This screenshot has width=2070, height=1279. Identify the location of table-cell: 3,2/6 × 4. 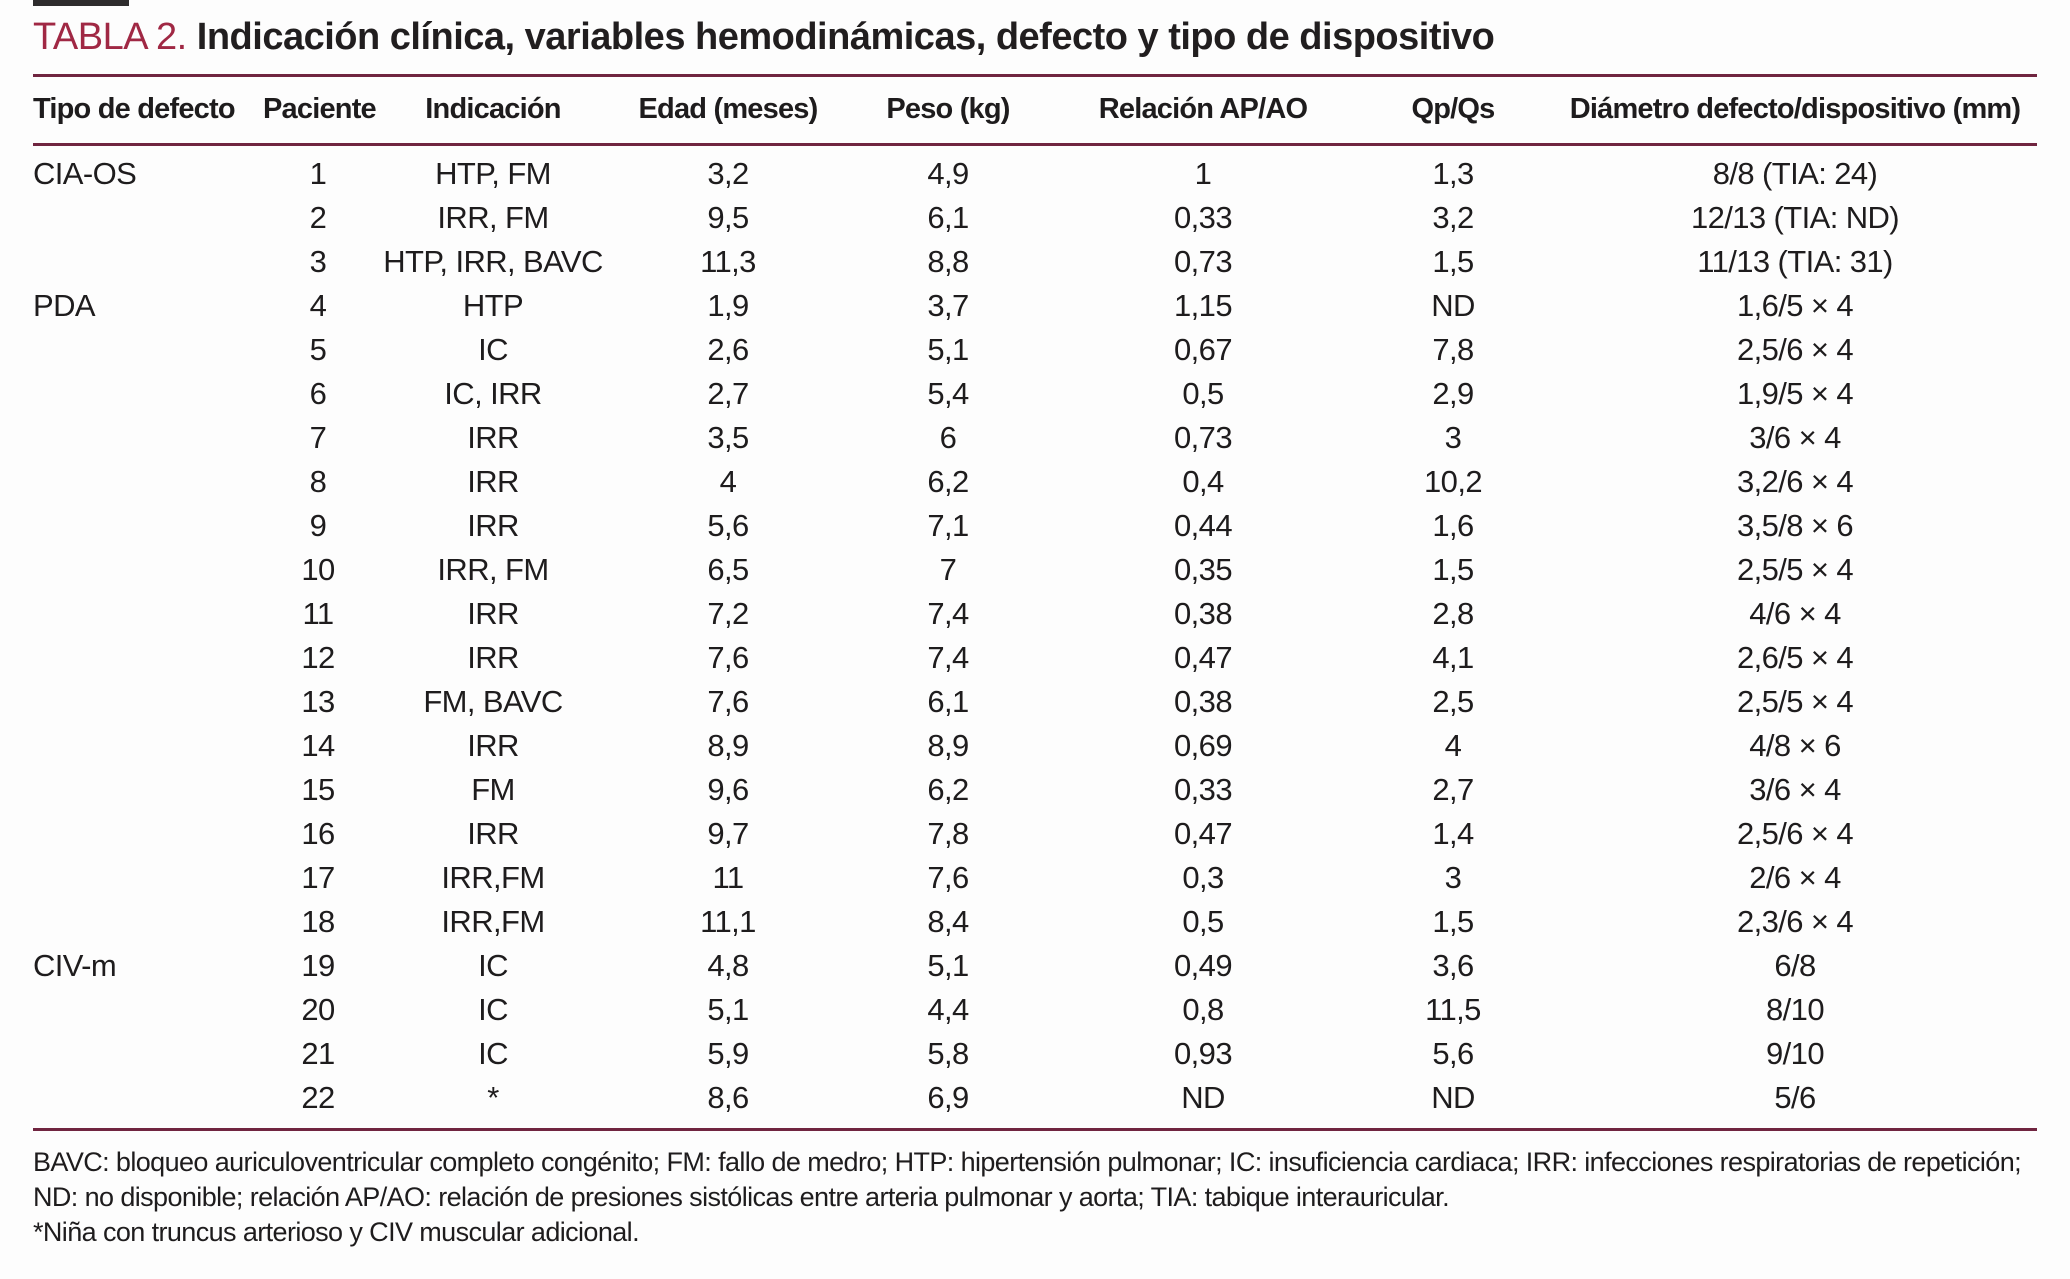
(1795, 481).